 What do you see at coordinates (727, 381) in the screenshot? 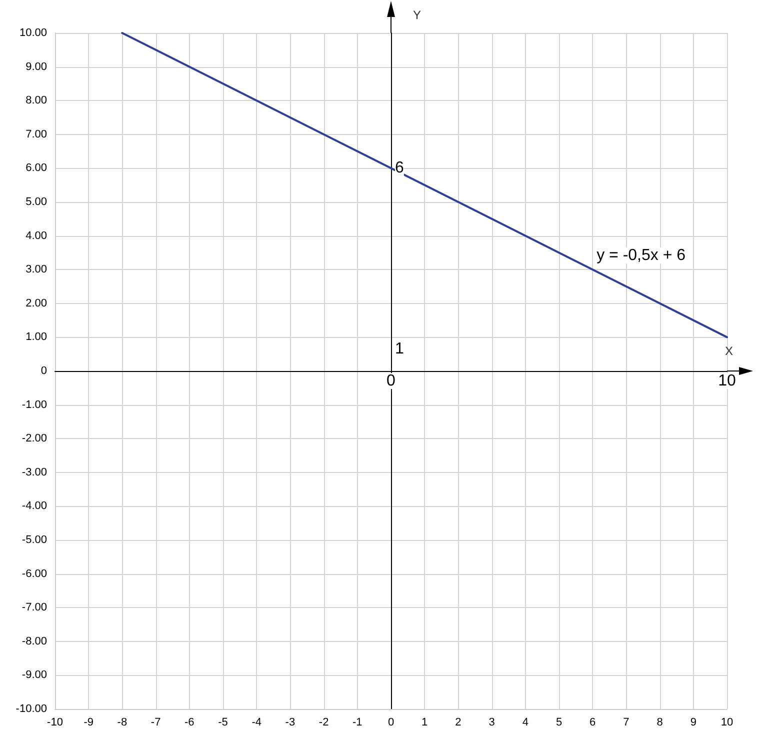
I see `annotation: 10` at bounding box center [727, 381].